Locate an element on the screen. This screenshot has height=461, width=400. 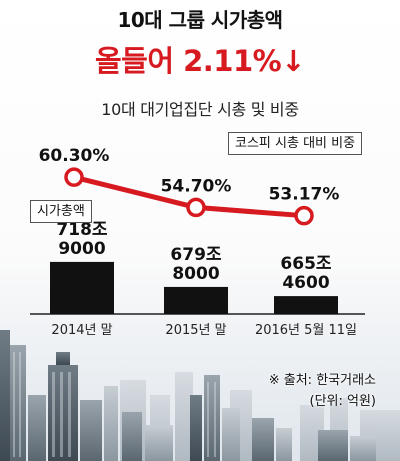
building-windows is located at coordinates (114, 404).